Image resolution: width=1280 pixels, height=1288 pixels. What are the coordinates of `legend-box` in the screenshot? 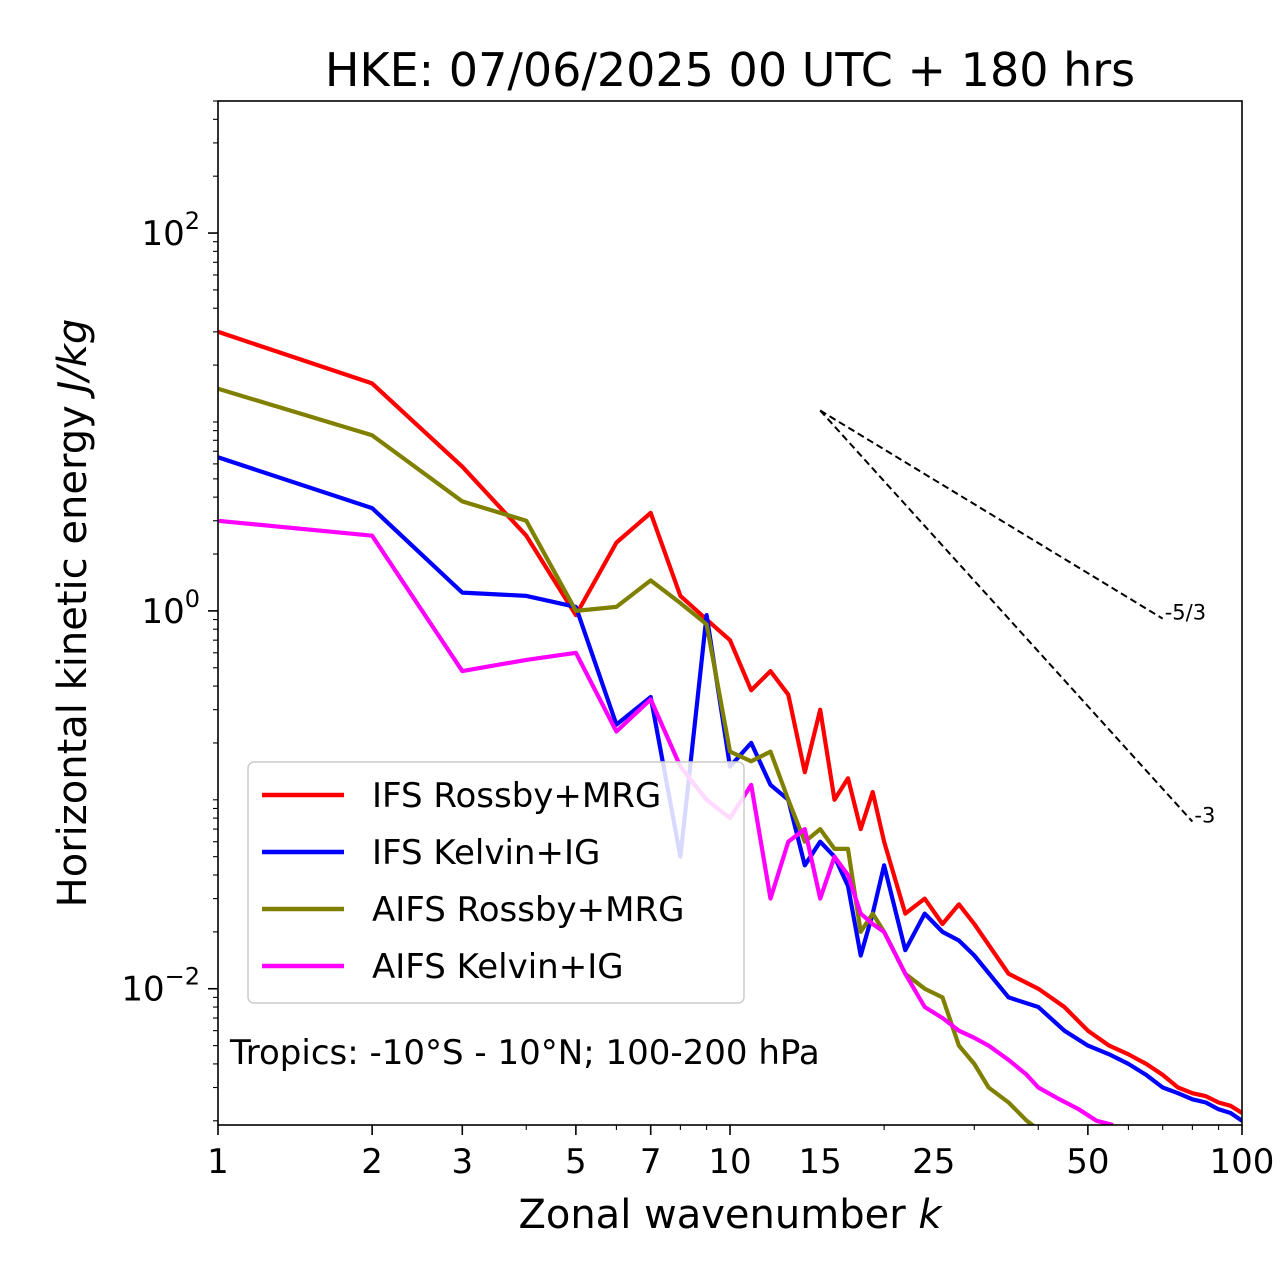 It's located at (496, 882).